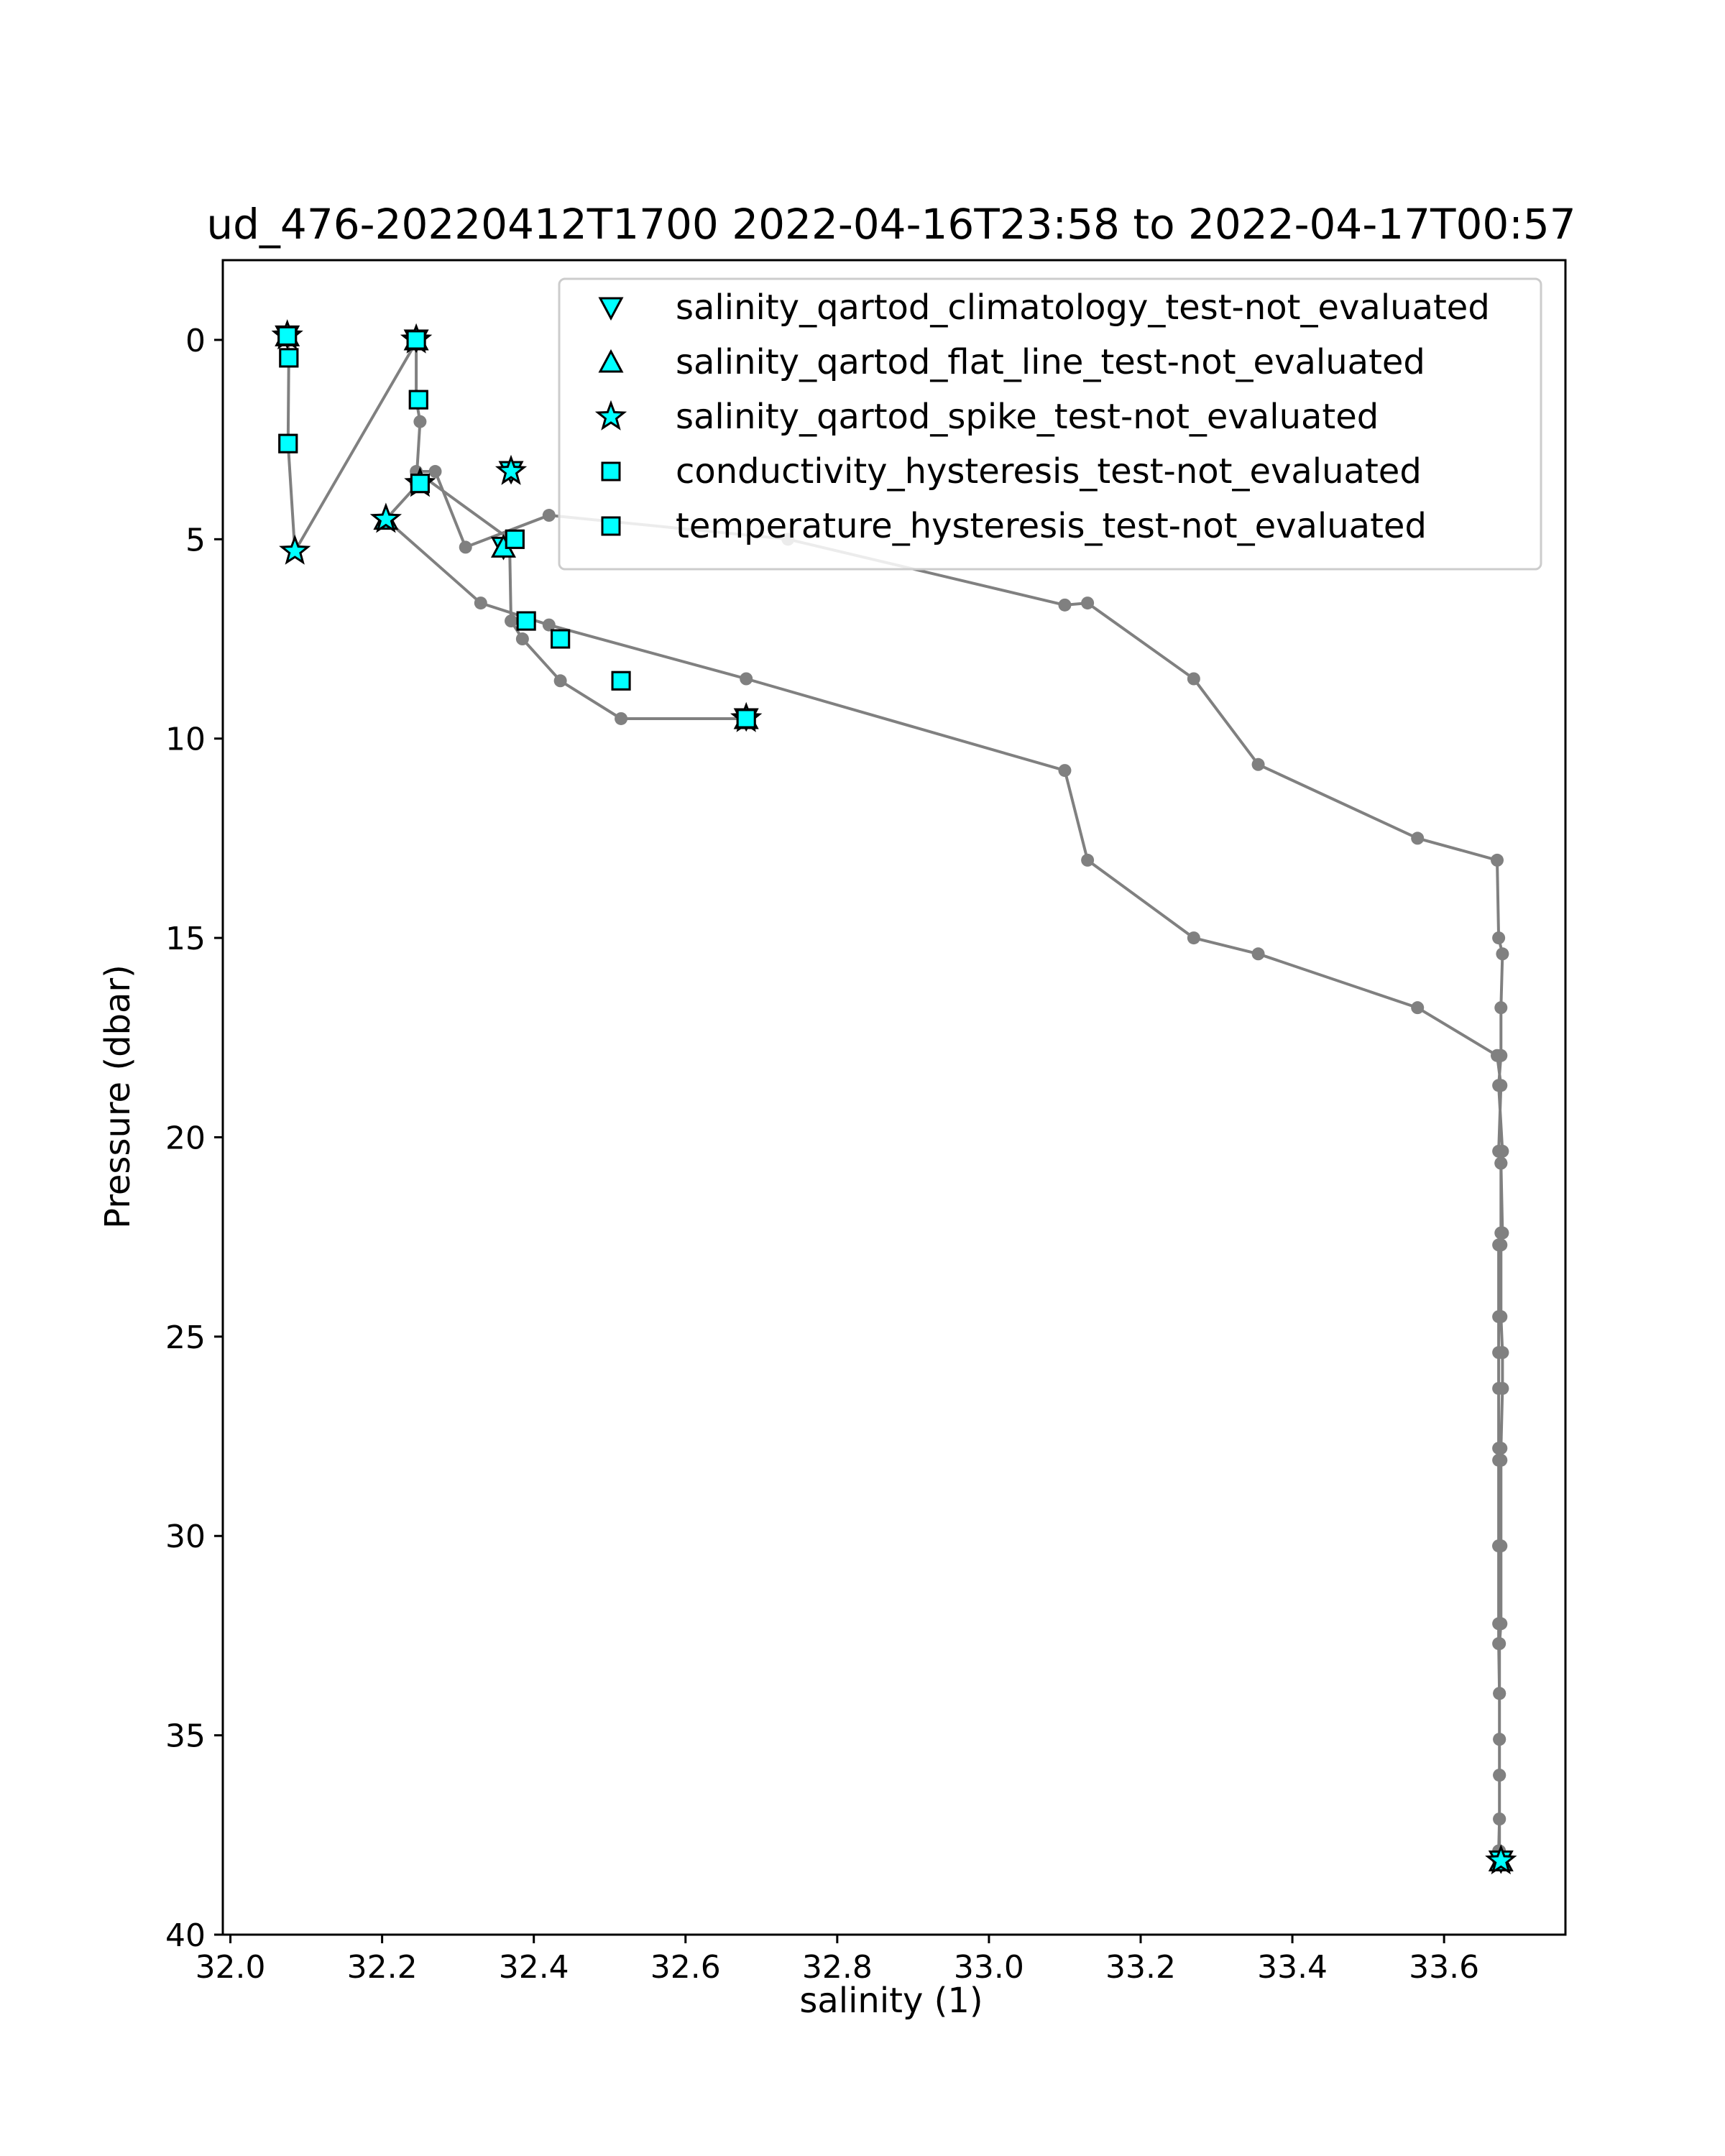 This screenshot has height=2156, width=1725. What do you see at coordinates (611, 361) in the screenshot?
I see `legend-marker-triangle-up` at bounding box center [611, 361].